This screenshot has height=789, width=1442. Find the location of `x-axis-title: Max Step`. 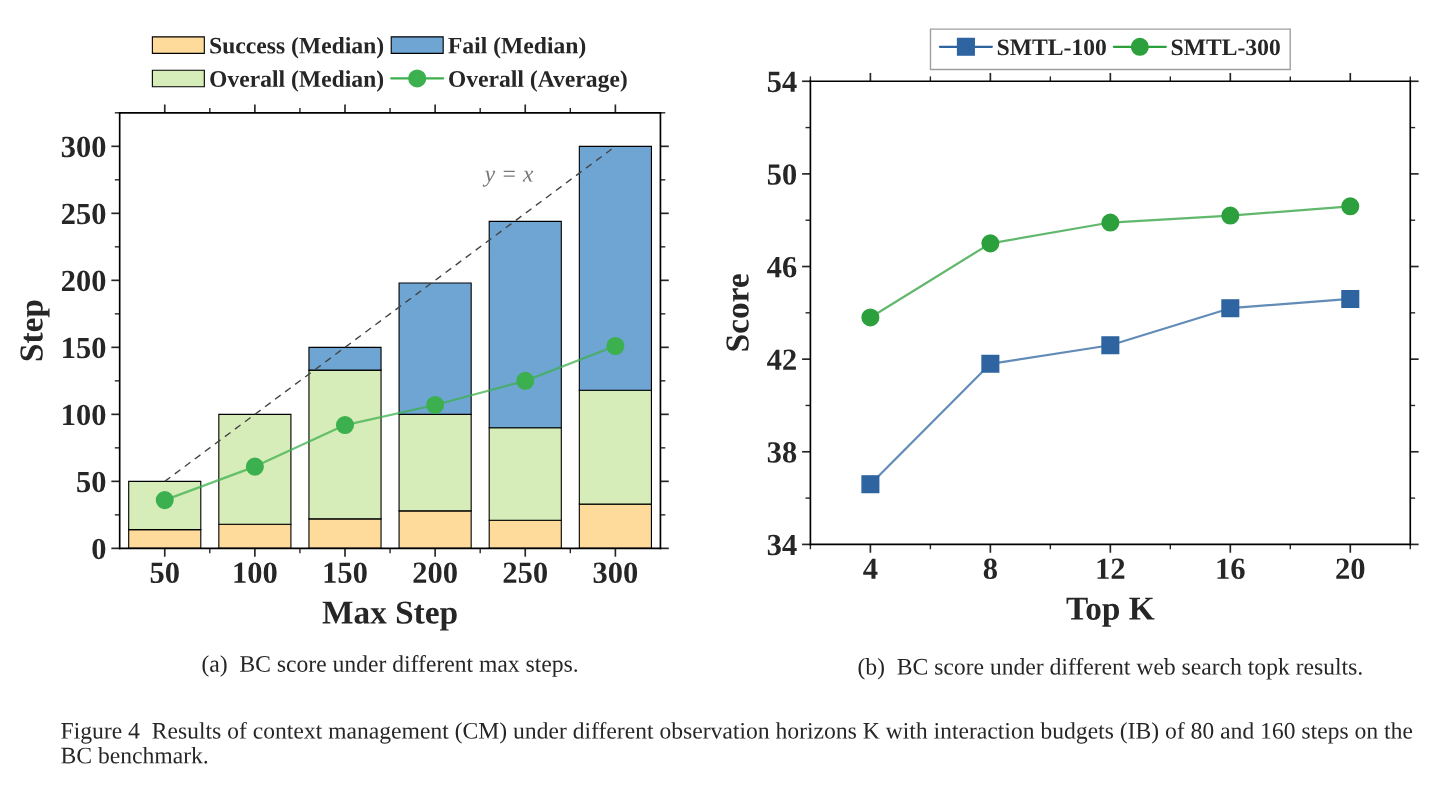

x-axis-title: Max Step is located at coordinates (389, 616).